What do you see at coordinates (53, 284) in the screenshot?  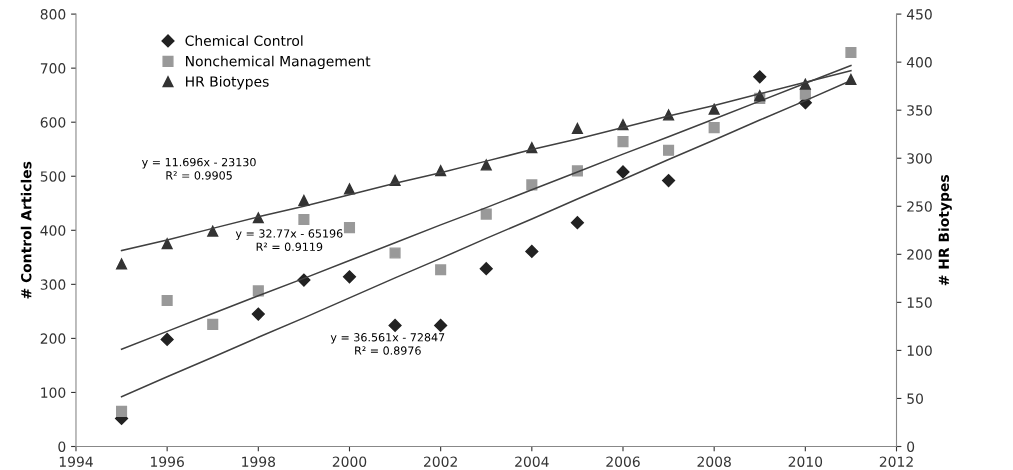 I see `y-tick-label: 300` at bounding box center [53, 284].